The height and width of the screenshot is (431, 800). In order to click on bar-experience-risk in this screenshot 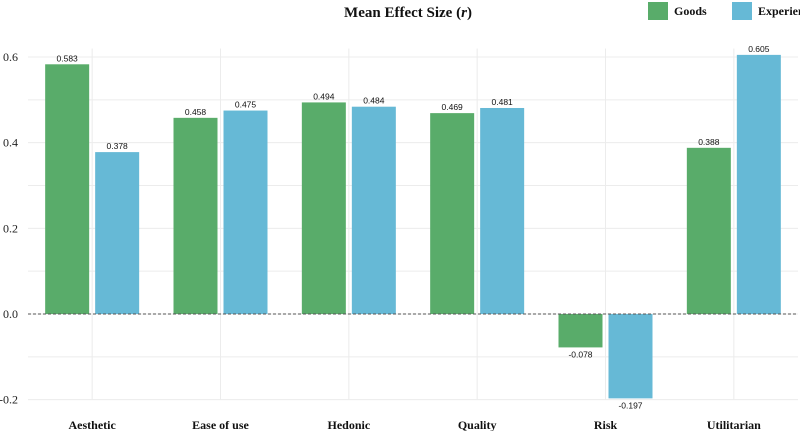, I will do `click(630, 356)`.